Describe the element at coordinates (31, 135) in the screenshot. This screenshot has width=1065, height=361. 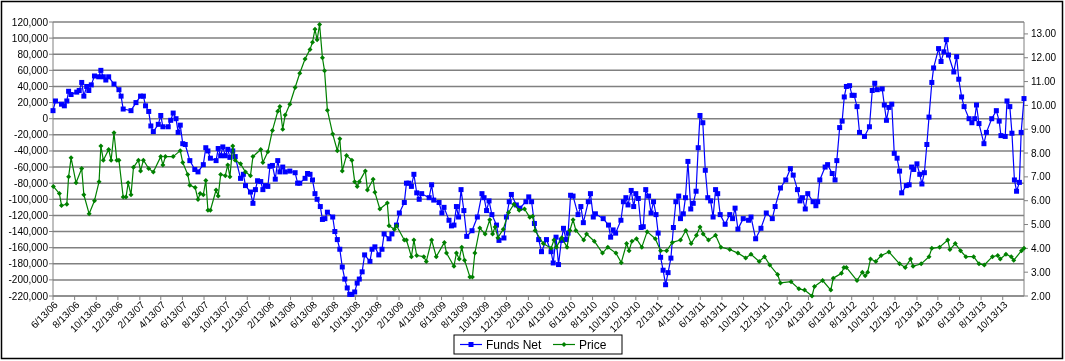
I see `y-tick-label: -20,000` at that location.